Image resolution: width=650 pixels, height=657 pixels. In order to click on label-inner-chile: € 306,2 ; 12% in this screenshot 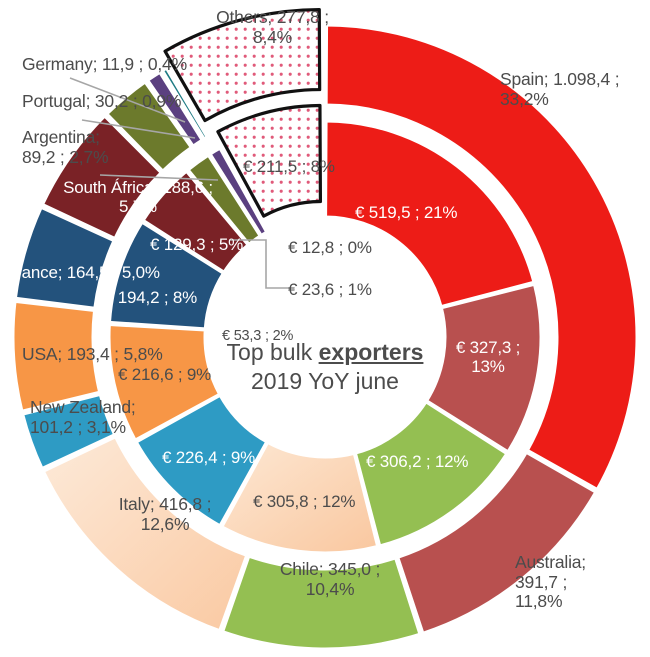, I will do `click(417, 461)`.